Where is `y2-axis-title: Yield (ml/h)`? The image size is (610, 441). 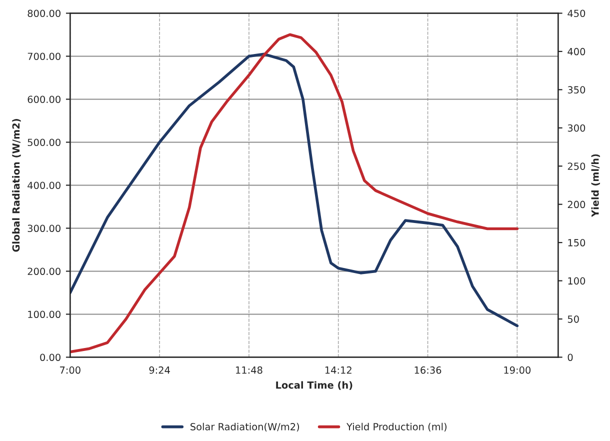 y2-axis-title: Yield (ml/h) is located at coordinates (595, 186).